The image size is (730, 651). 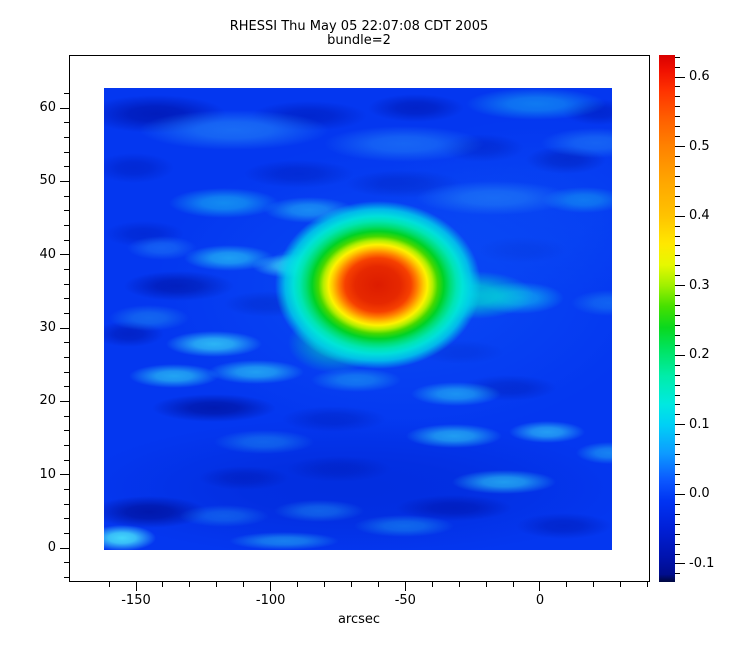 What do you see at coordinates (699, 355) in the screenshot?
I see `colorbar-tick-label: 0.2` at bounding box center [699, 355].